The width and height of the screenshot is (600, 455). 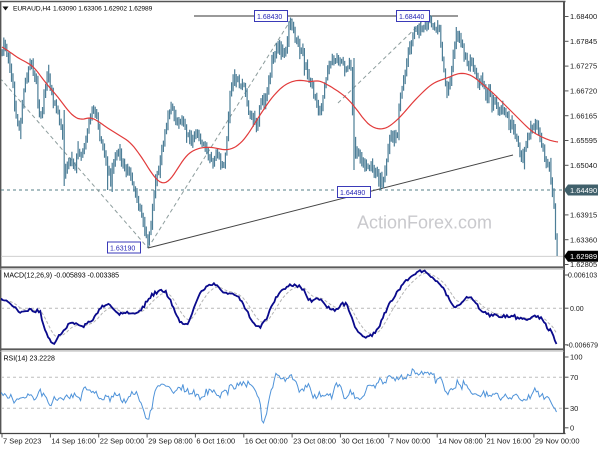 What do you see at coordinates (576, 357) in the screenshot?
I see `svg-text: 100` at bounding box center [576, 357].